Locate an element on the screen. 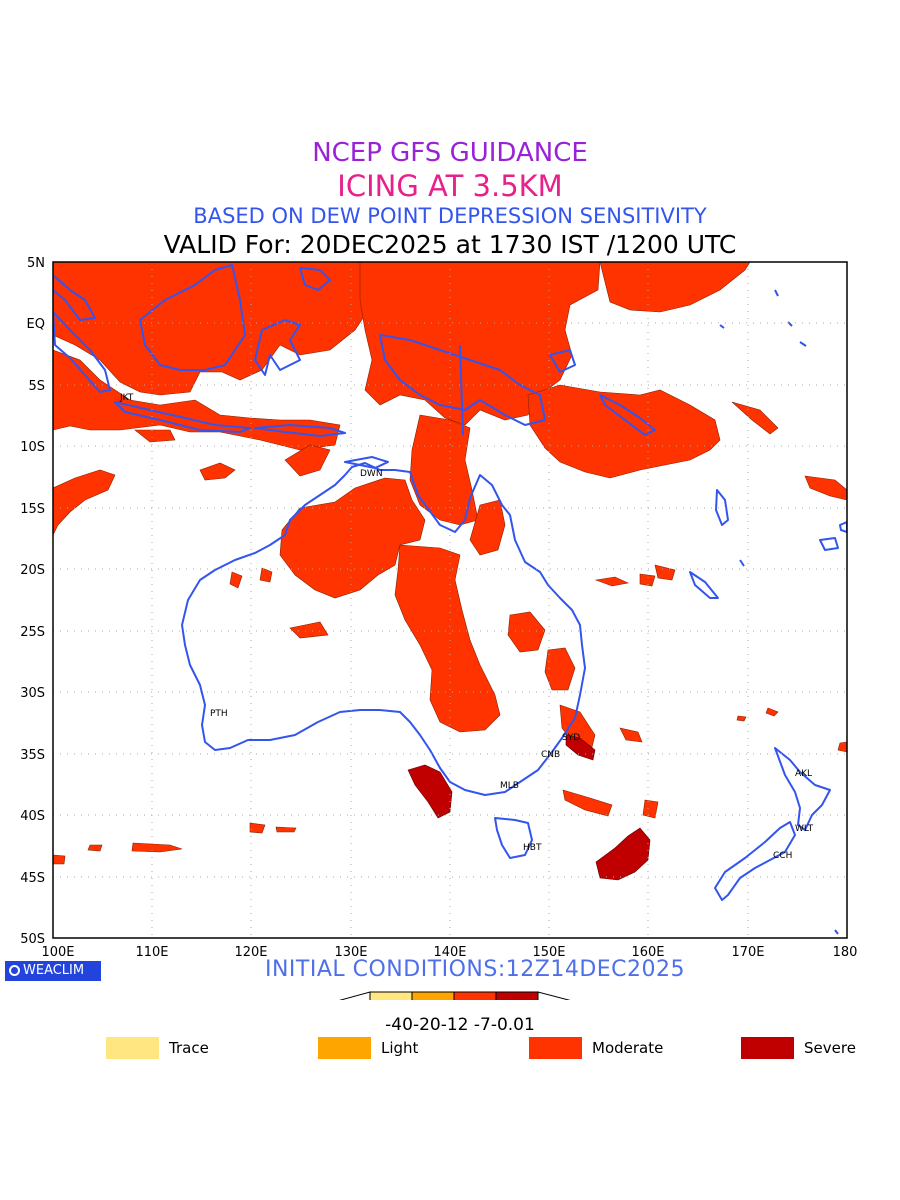  lat-label: 15S is located at coordinates (32, 509).